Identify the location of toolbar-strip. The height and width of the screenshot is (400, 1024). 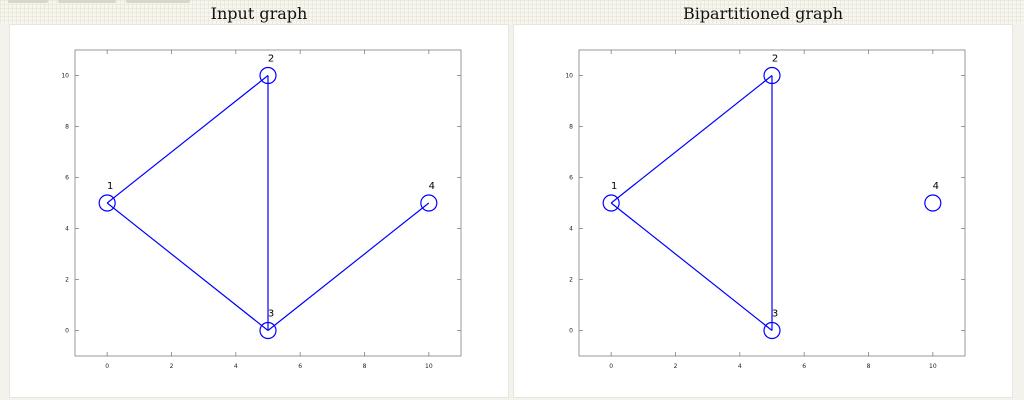
(512, 12).